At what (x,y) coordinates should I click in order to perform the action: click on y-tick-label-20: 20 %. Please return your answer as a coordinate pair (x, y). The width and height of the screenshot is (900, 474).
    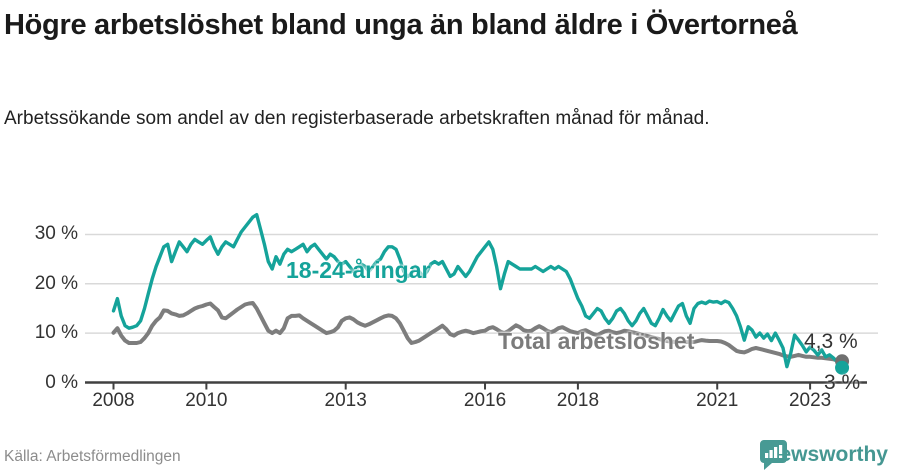
    Looking at the image, I should click on (56, 283).